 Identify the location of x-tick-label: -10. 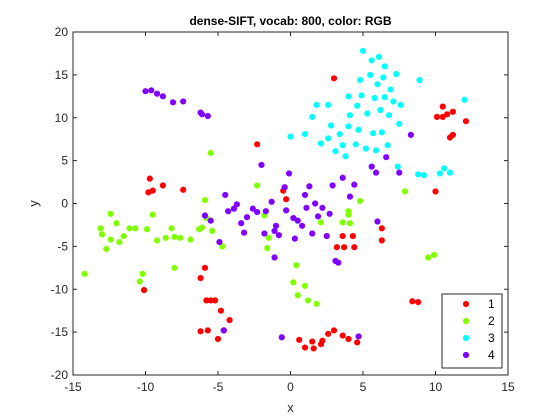
(146, 387).